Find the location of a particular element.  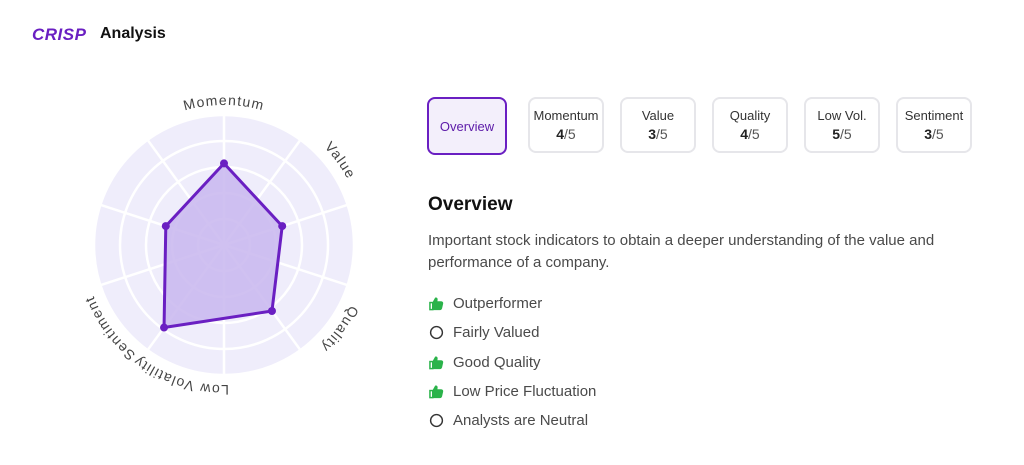

indicator-item: Fairly Valued is located at coordinates (512, 332).